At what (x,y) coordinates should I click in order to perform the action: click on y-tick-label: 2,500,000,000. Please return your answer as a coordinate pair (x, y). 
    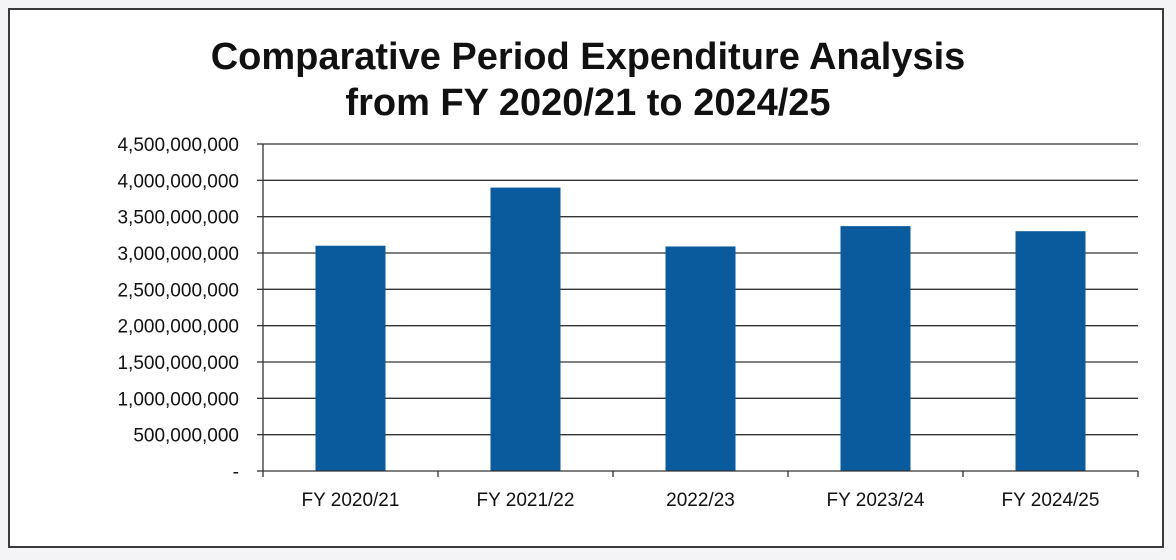
    Looking at the image, I should click on (178, 290).